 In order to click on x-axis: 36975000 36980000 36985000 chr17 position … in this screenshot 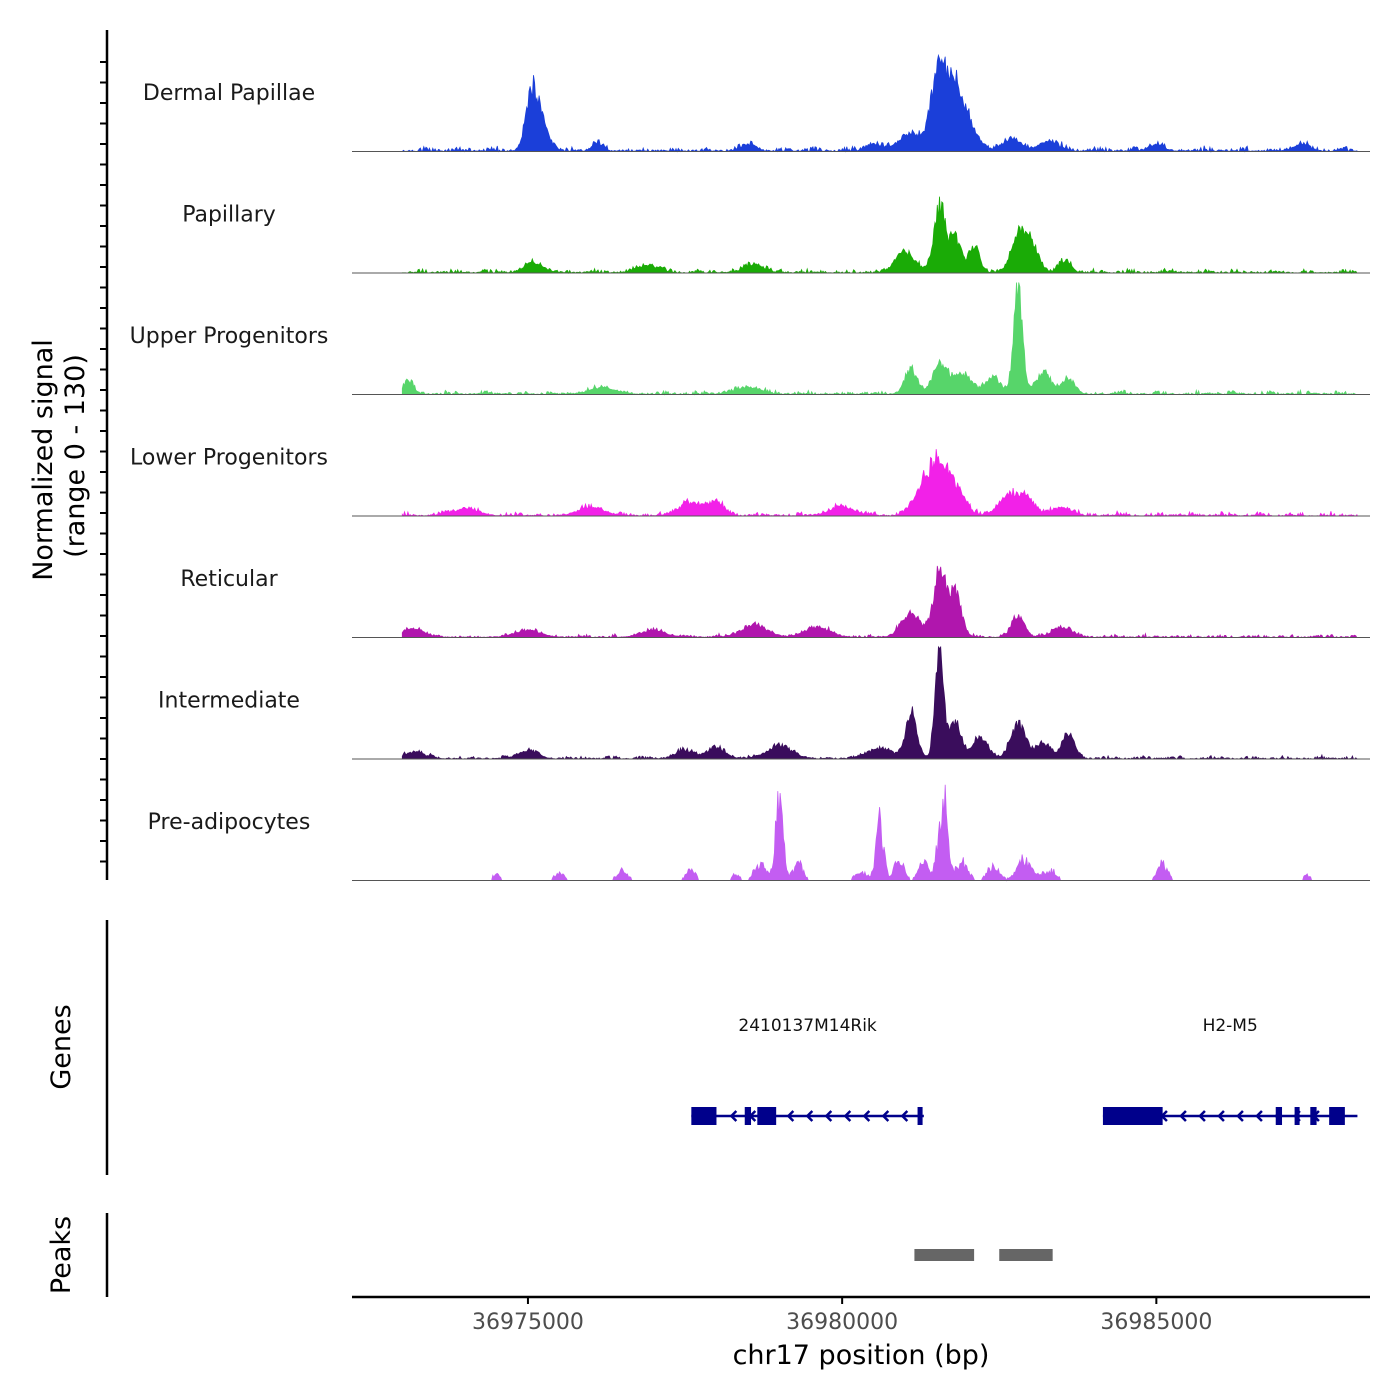, I will do `click(861, 1333)`.